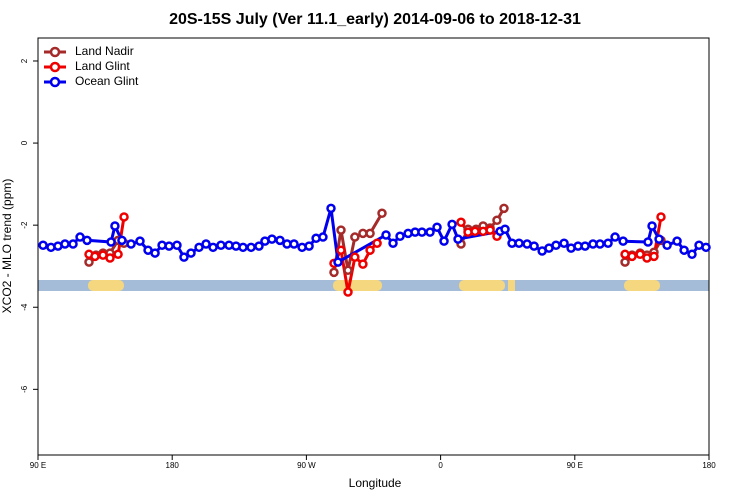  Describe the element at coordinates (24, 60) in the screenshot. I see `y-tick-label: 2` at that location.